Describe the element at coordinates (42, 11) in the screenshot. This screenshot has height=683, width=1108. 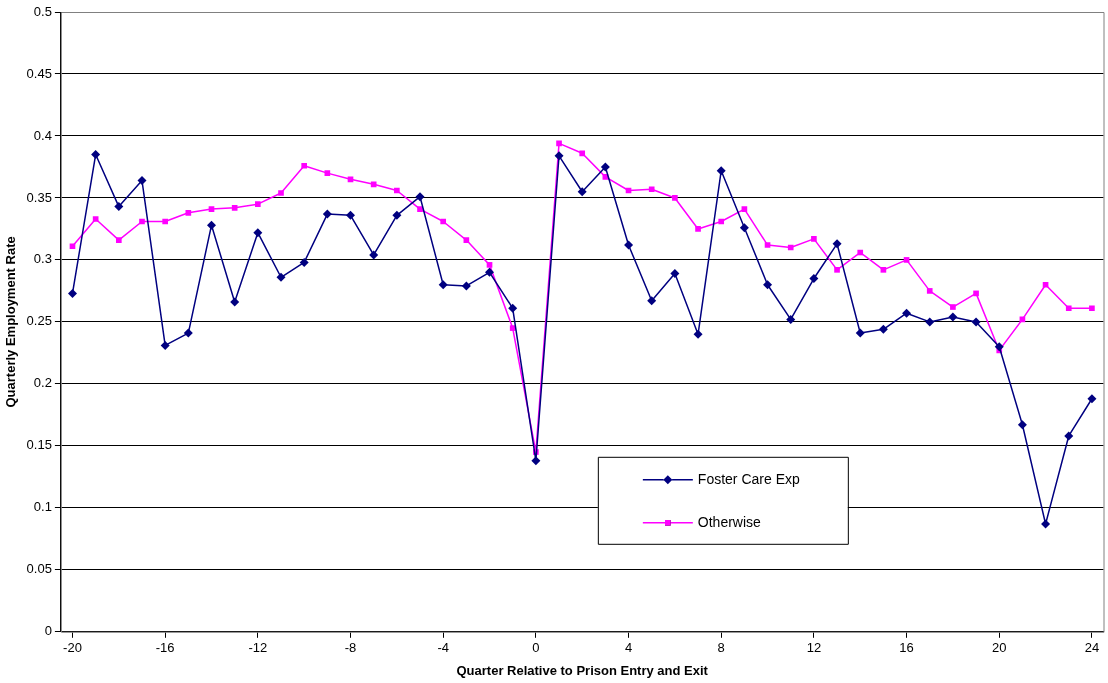
I see `y-tick-label: 0.5` at that location.